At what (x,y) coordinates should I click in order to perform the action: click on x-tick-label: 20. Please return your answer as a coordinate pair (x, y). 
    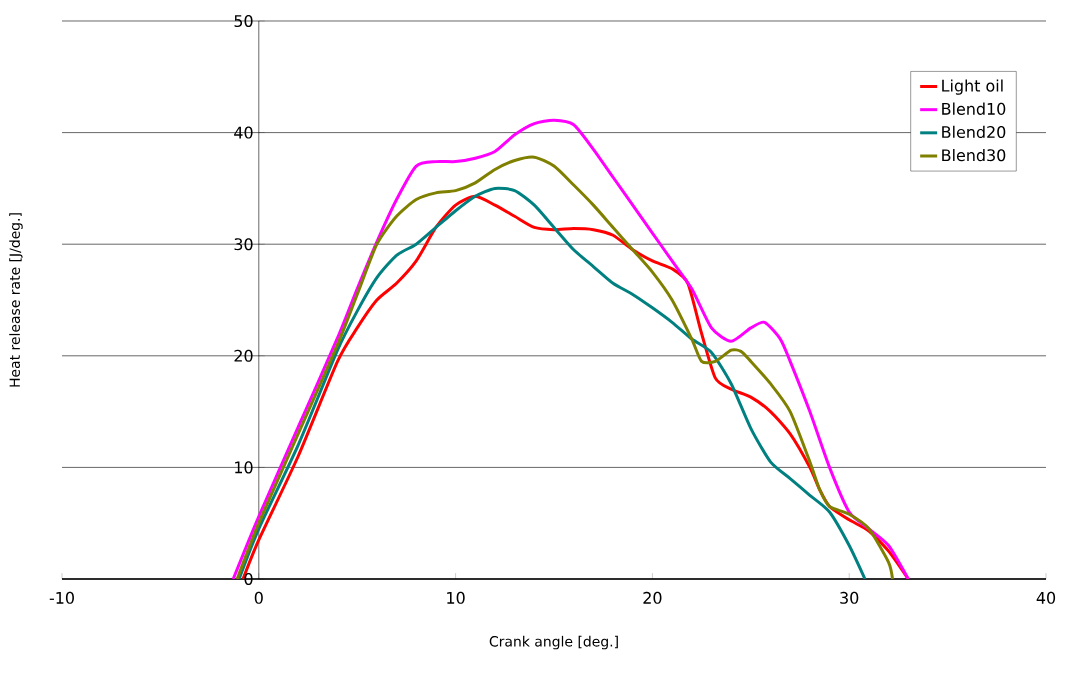
    Looking at the image, I should click on (652, 597).